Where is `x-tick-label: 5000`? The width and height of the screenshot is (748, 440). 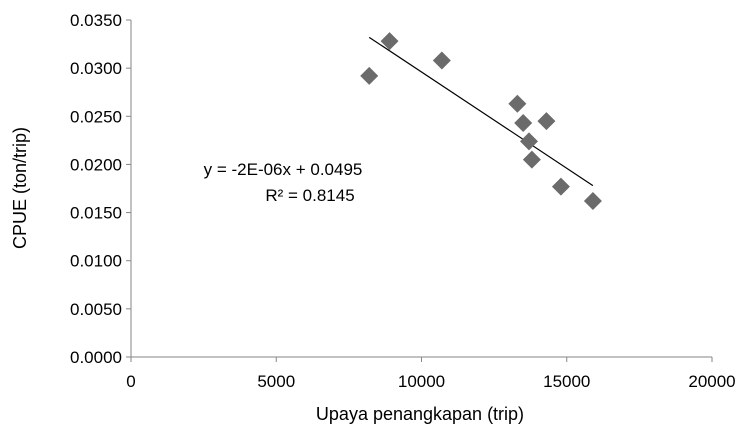 x-tick-label: 5000 is located at coordinates (276, 381).